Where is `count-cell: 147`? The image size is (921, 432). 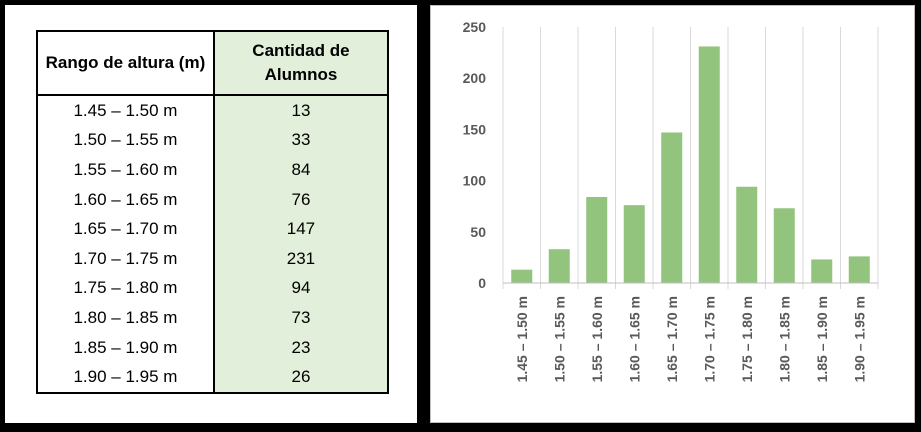 count-cell: 147 is located at coordinates (301, 229).